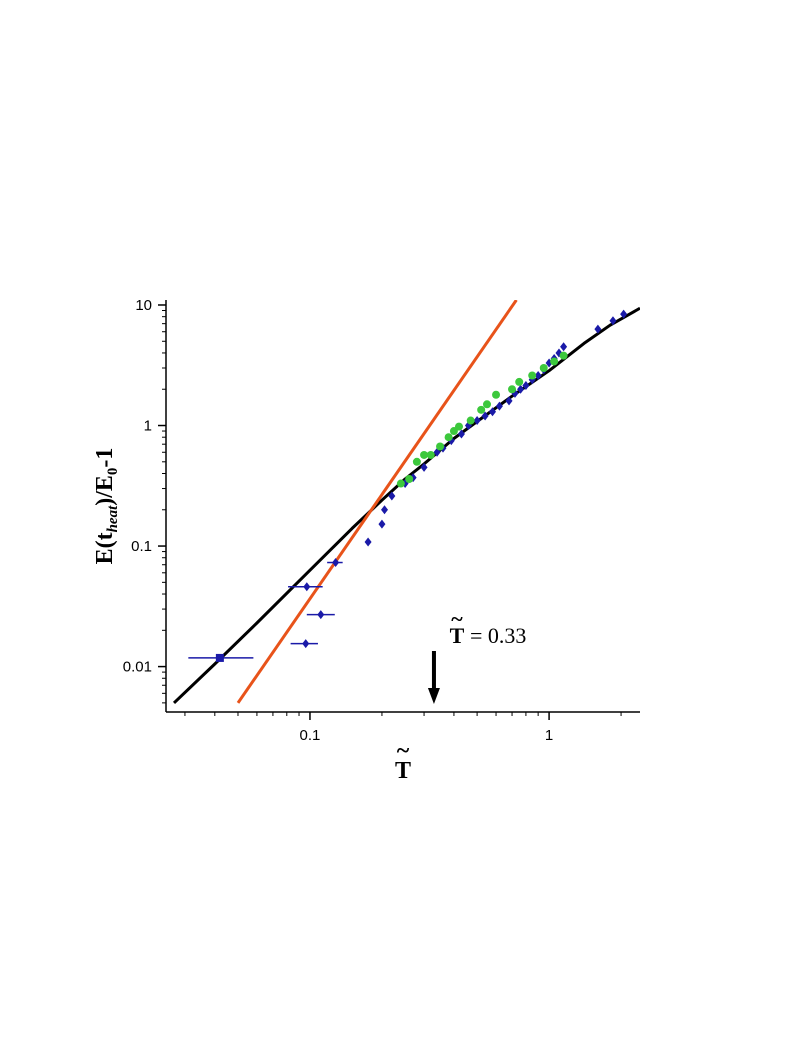 The height and width of the screenshot is (1038, 800). I want to click on annotation-value: = 0.33, so click(498, 635).